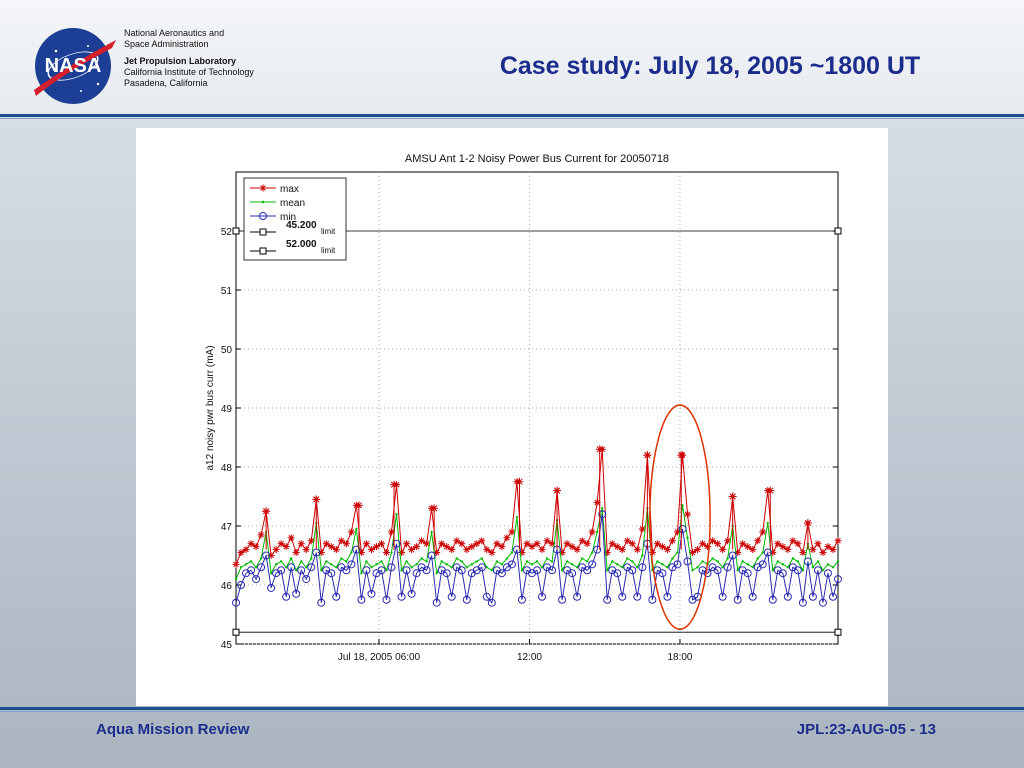 The width and height of the screenshot is (1024, 768). Describe the element at coordinates (227, 468) in the screenshot. I see `y-tick-label: 48` at that location.